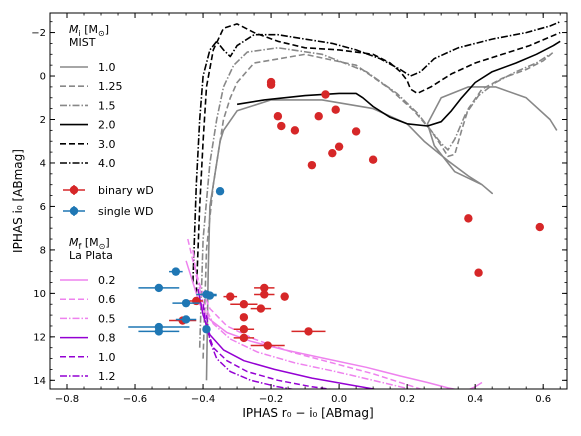 This screenshot has height=436, width=581. What do you see at coordinates (43, 120) in the screenshot?
I see `y-tick-label: 2` at bounding box center [43, 120].